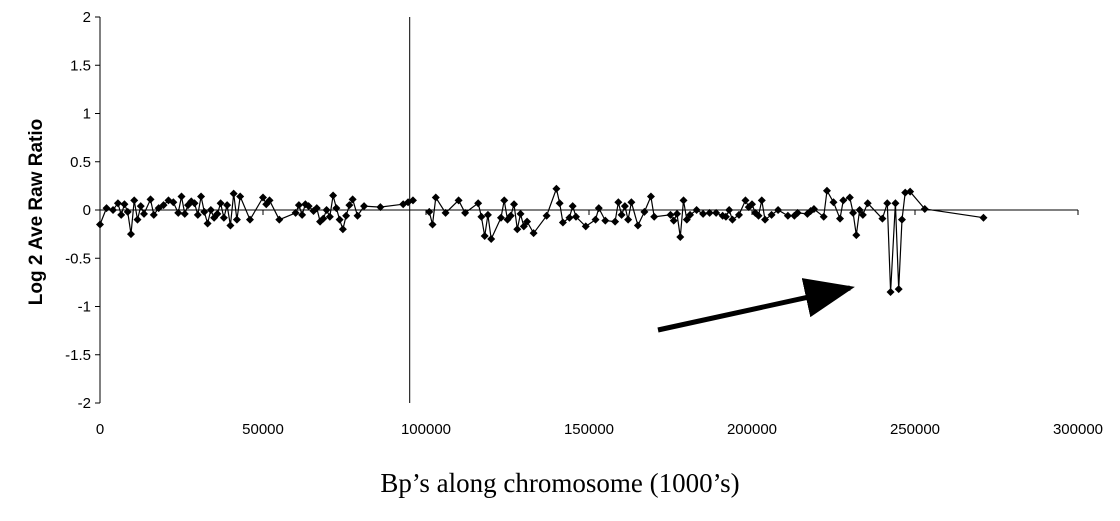 The image size is (1120, 521). I want to click on y-tick-label: -1, so click(84, 307).